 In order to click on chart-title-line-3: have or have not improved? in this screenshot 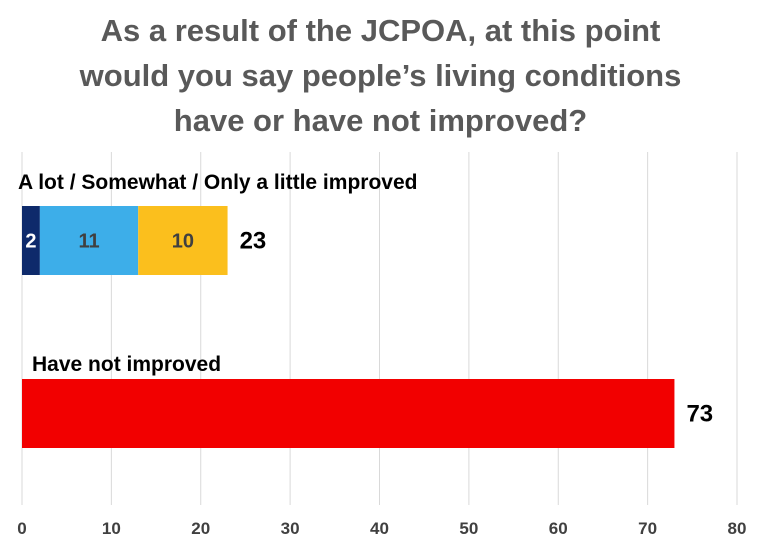, I will do `click(380, 120)`.